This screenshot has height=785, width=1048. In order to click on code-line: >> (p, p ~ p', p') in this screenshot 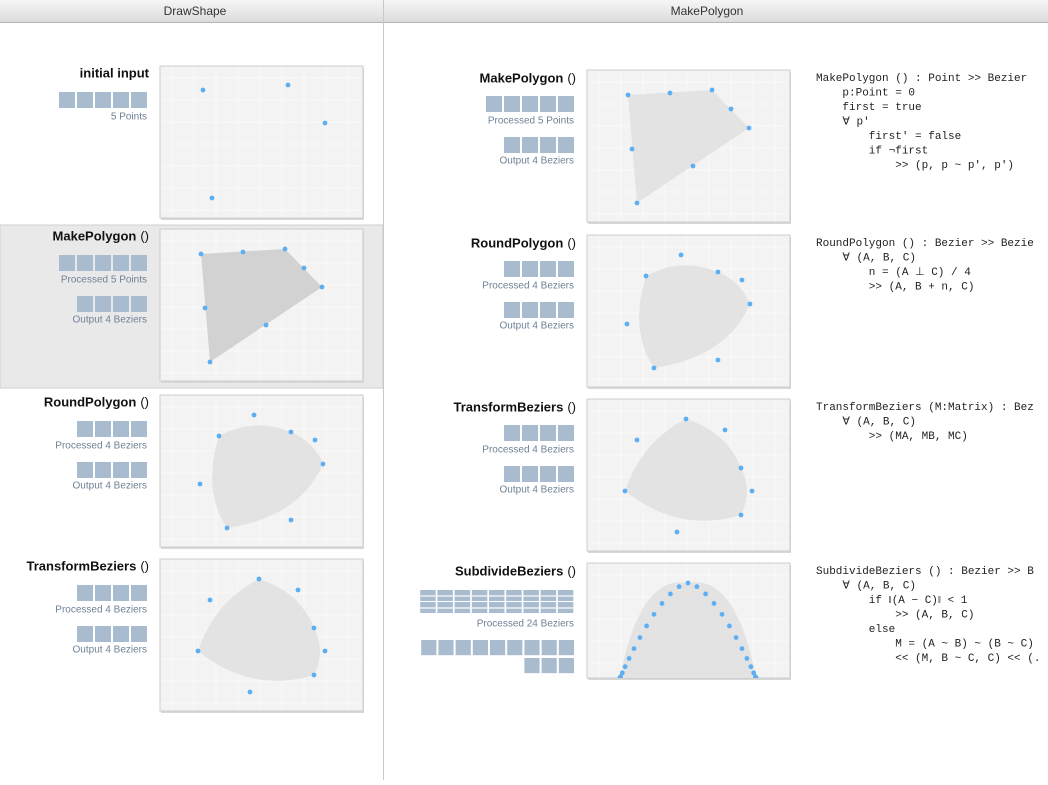, I will do `click(915, 166)`.